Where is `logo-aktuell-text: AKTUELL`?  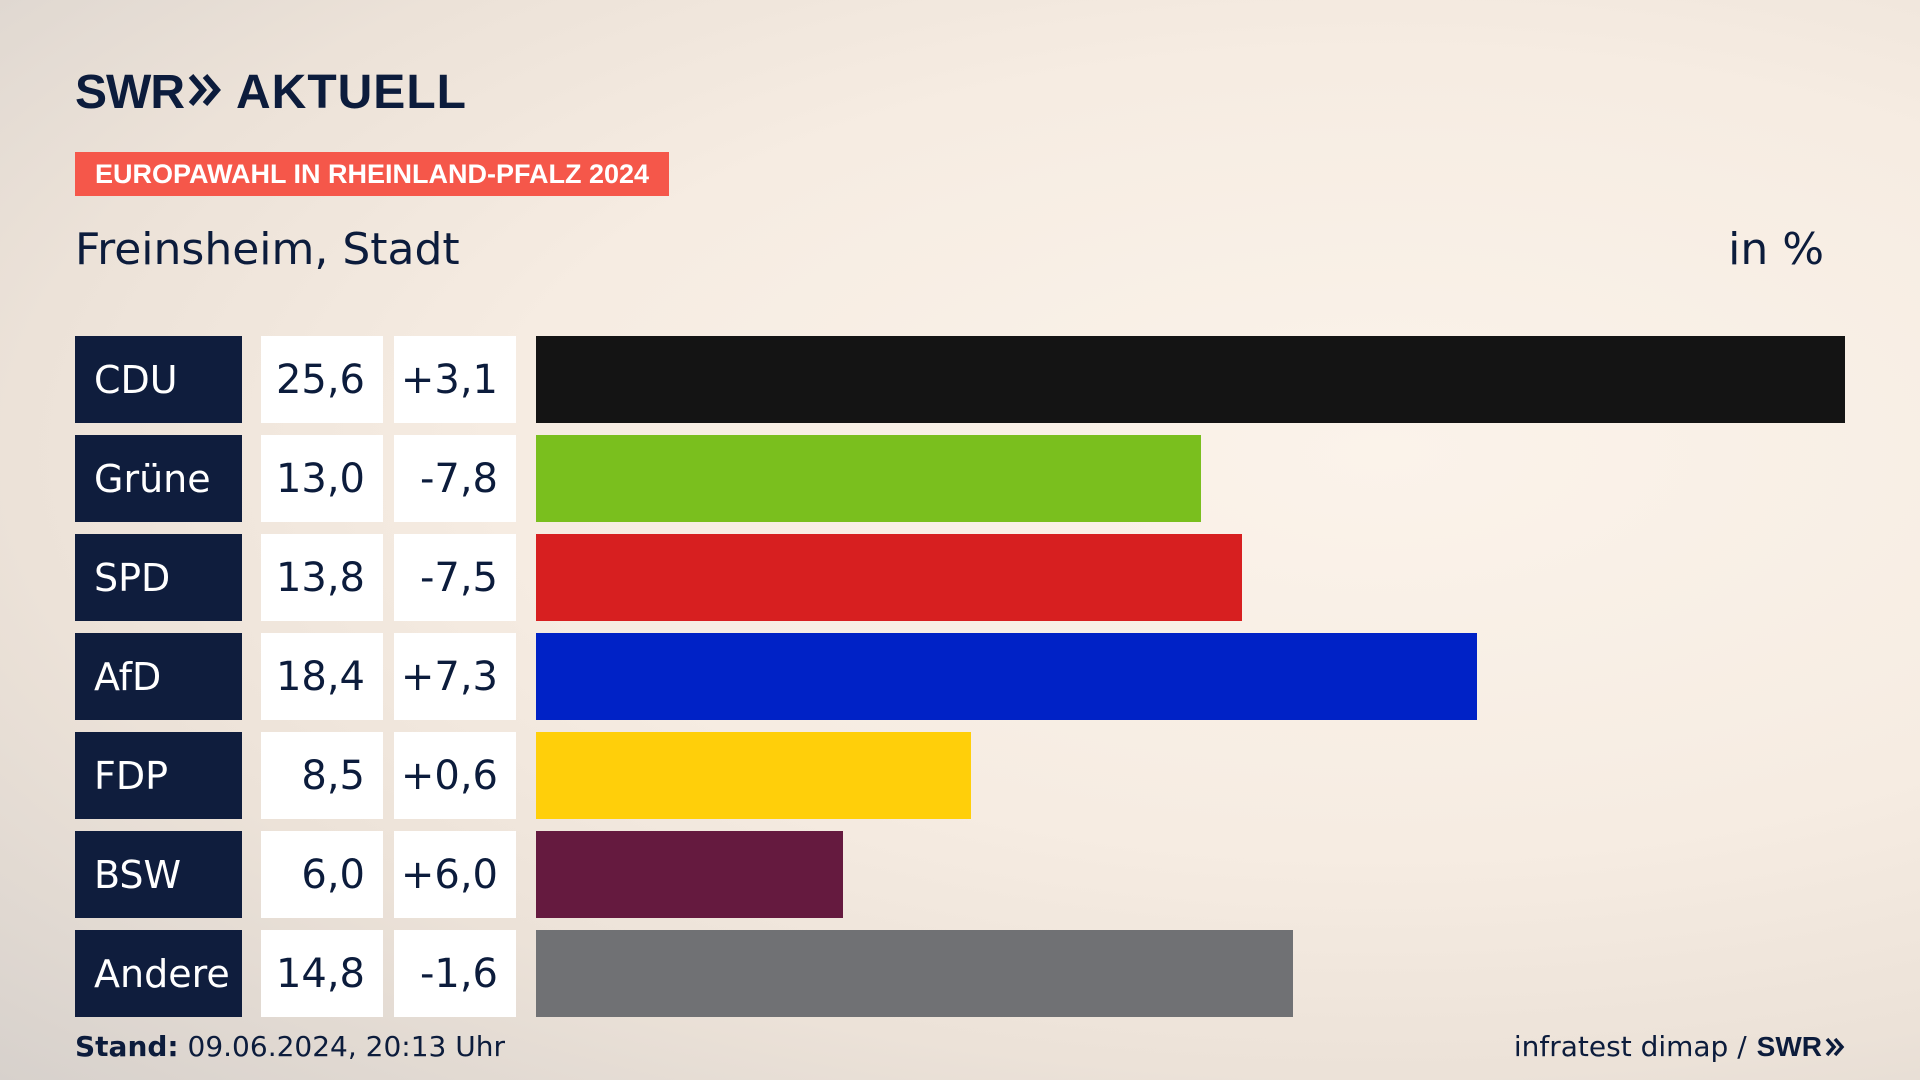 logo-aktuell-text: AKTUELL is located at coordinates (351, 92).